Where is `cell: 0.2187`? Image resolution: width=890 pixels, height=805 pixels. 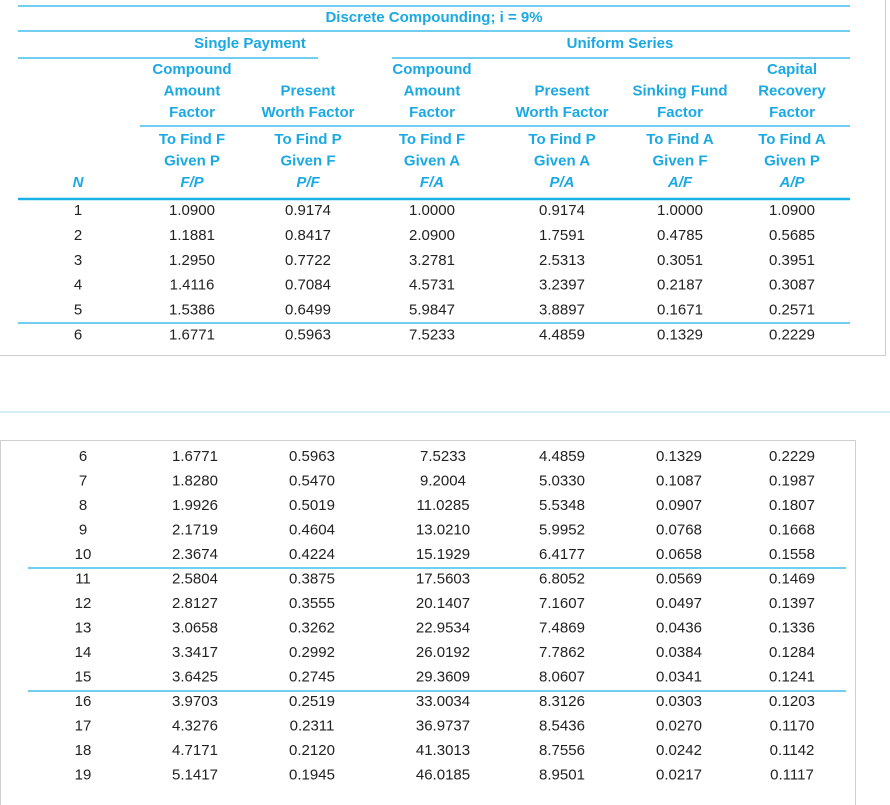
cell: 0.2187 is located at coordinates (680, 285).